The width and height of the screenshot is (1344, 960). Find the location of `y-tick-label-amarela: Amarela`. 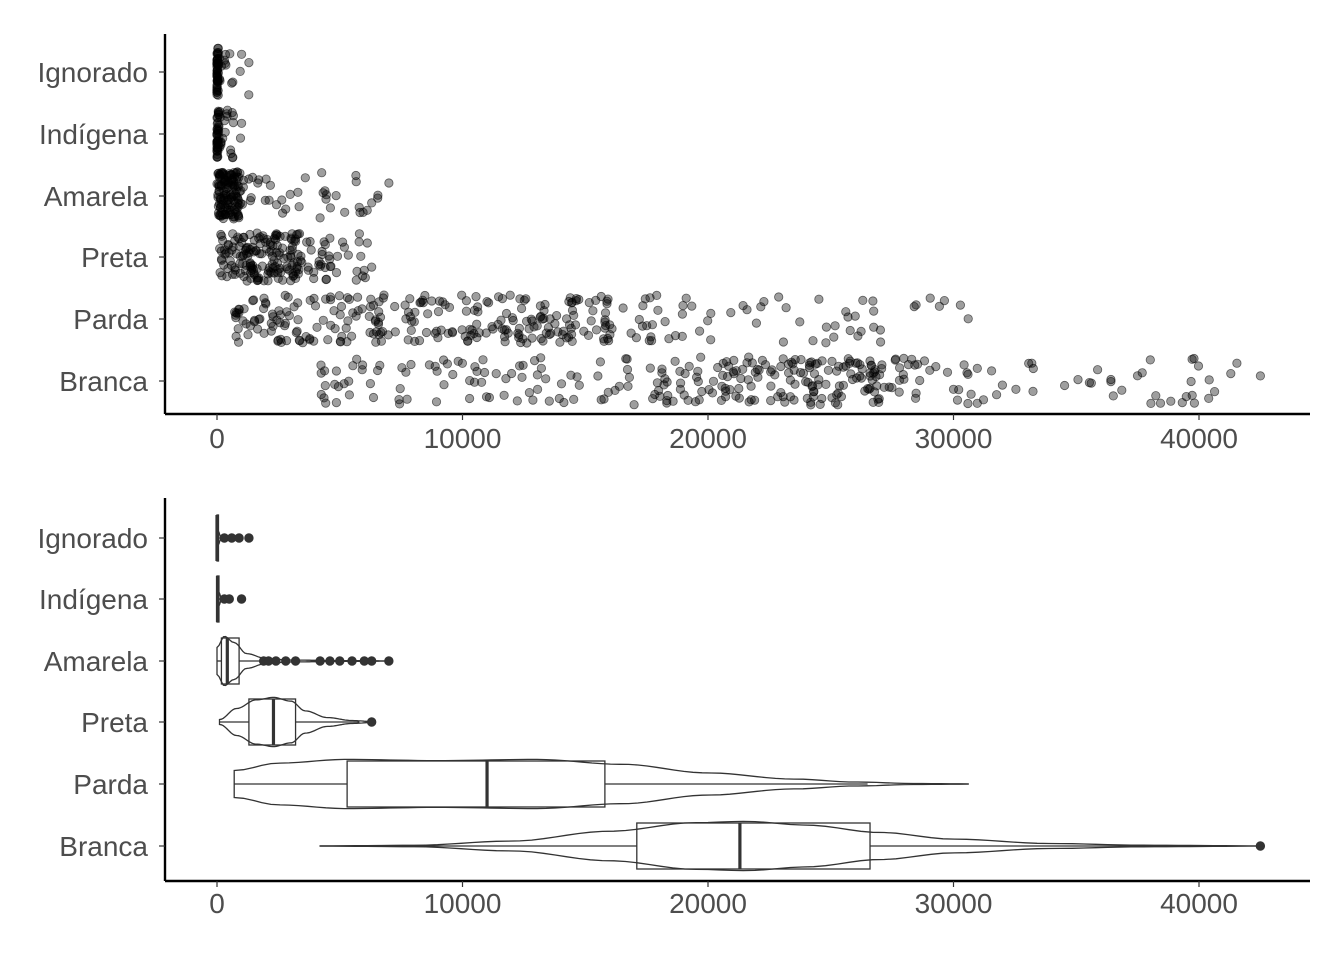

y-tick-label-amarela: Amarela is located at coordinates (96, 196).